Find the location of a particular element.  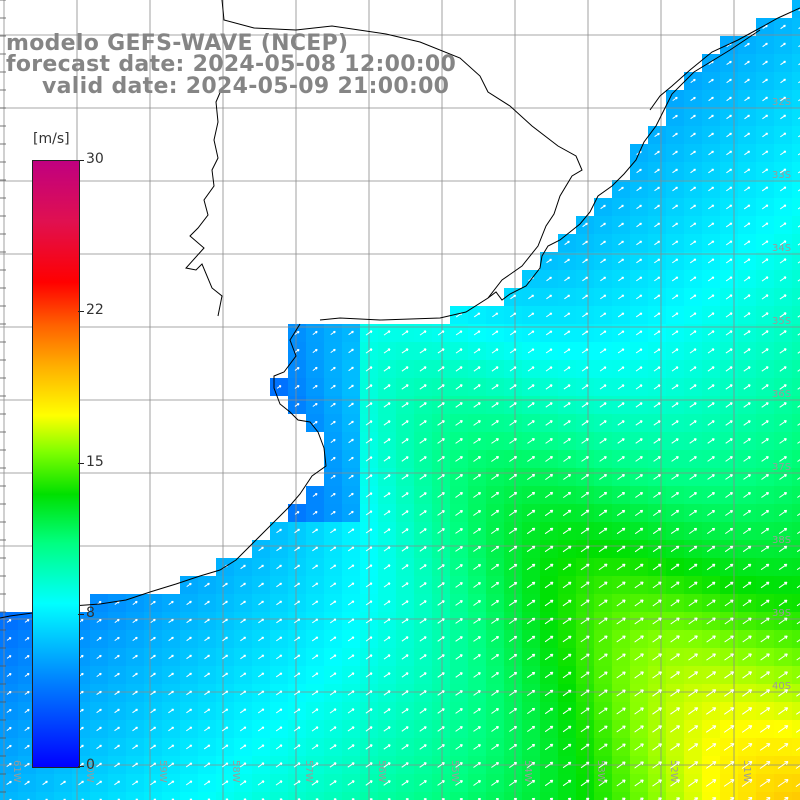

longitude-label: 58W is located at coordinates (235, 771).